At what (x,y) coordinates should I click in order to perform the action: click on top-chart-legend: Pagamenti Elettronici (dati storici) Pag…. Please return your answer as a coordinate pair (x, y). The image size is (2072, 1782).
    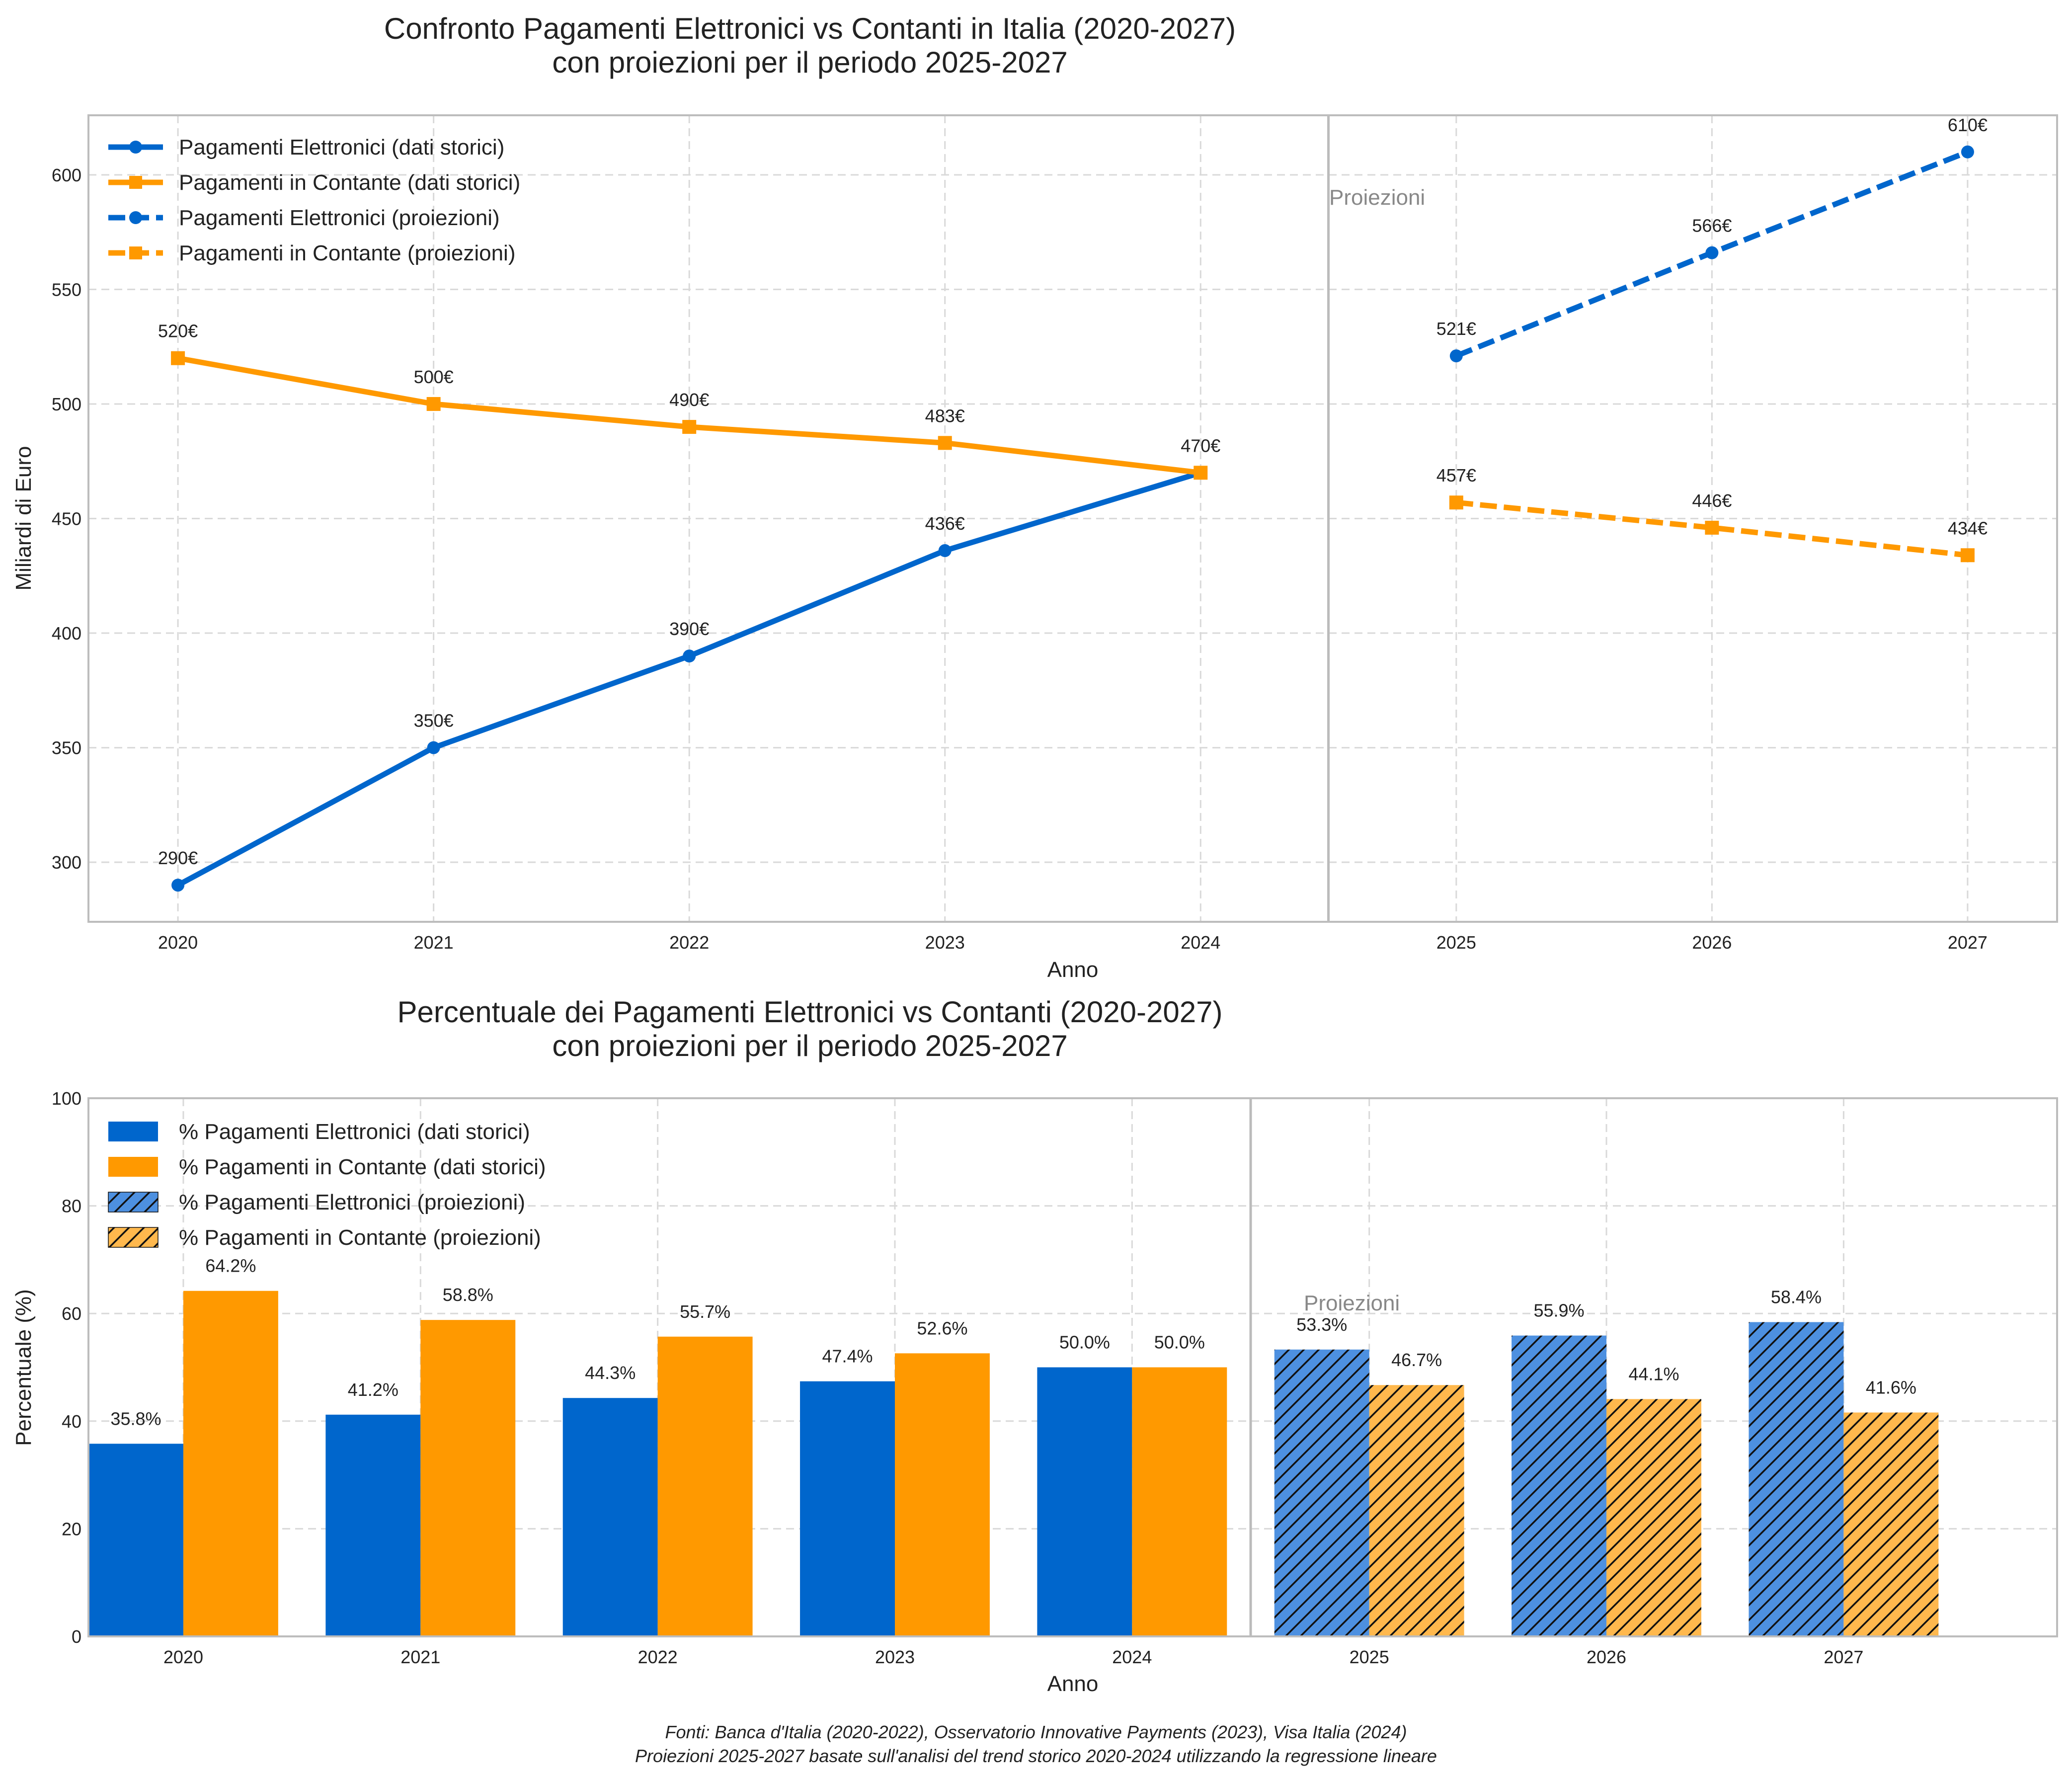
    Looking at the image, I should click on (314, 200).